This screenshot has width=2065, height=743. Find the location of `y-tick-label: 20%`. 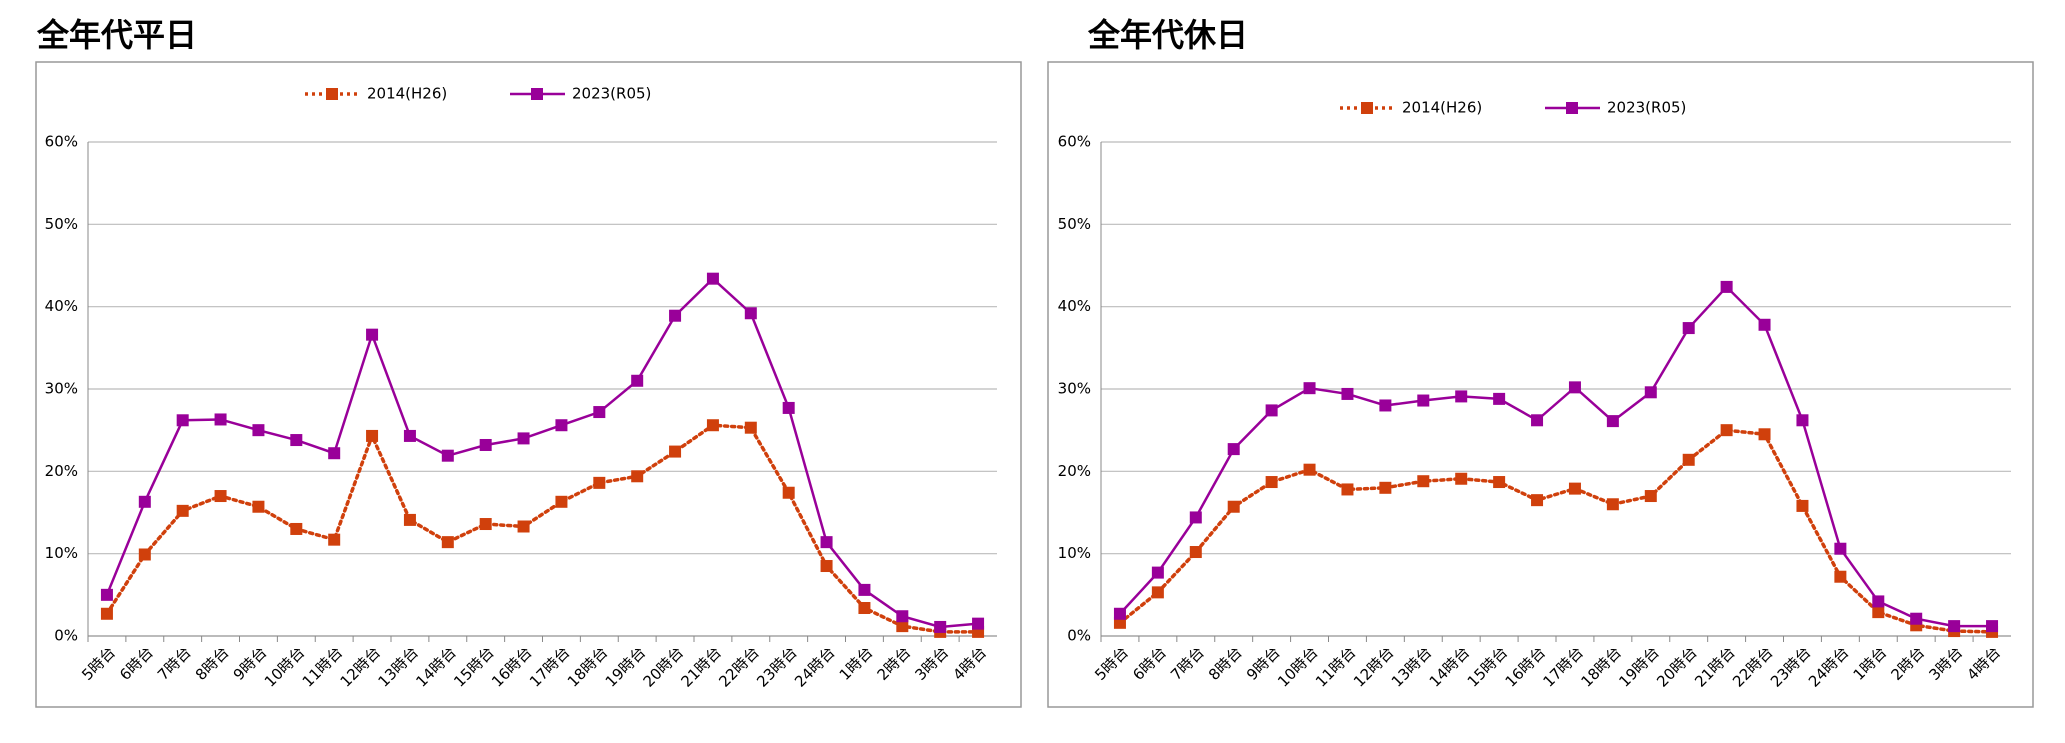

y-tick-label: 20% is located at coordinates (1074, 471).